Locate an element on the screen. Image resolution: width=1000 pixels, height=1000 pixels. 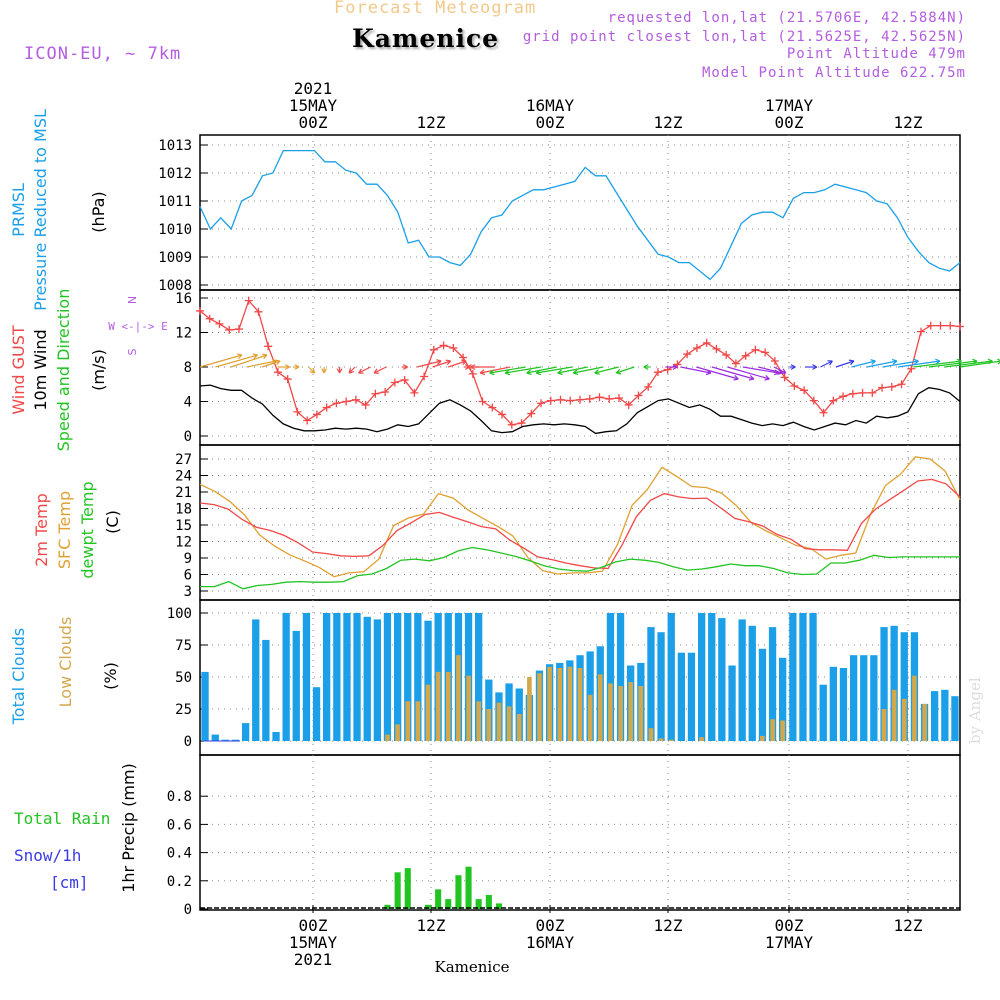
temp-2m-line is located at coordinates (580, 524).